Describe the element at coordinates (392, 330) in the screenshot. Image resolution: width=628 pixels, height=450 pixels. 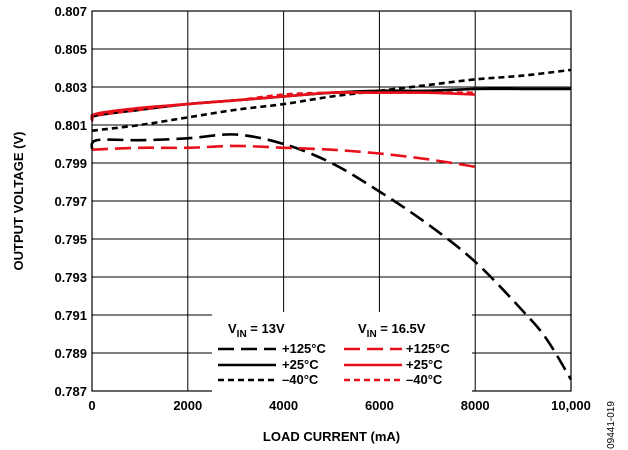
I see `legend-header: VIN = 16.5V` at that location.